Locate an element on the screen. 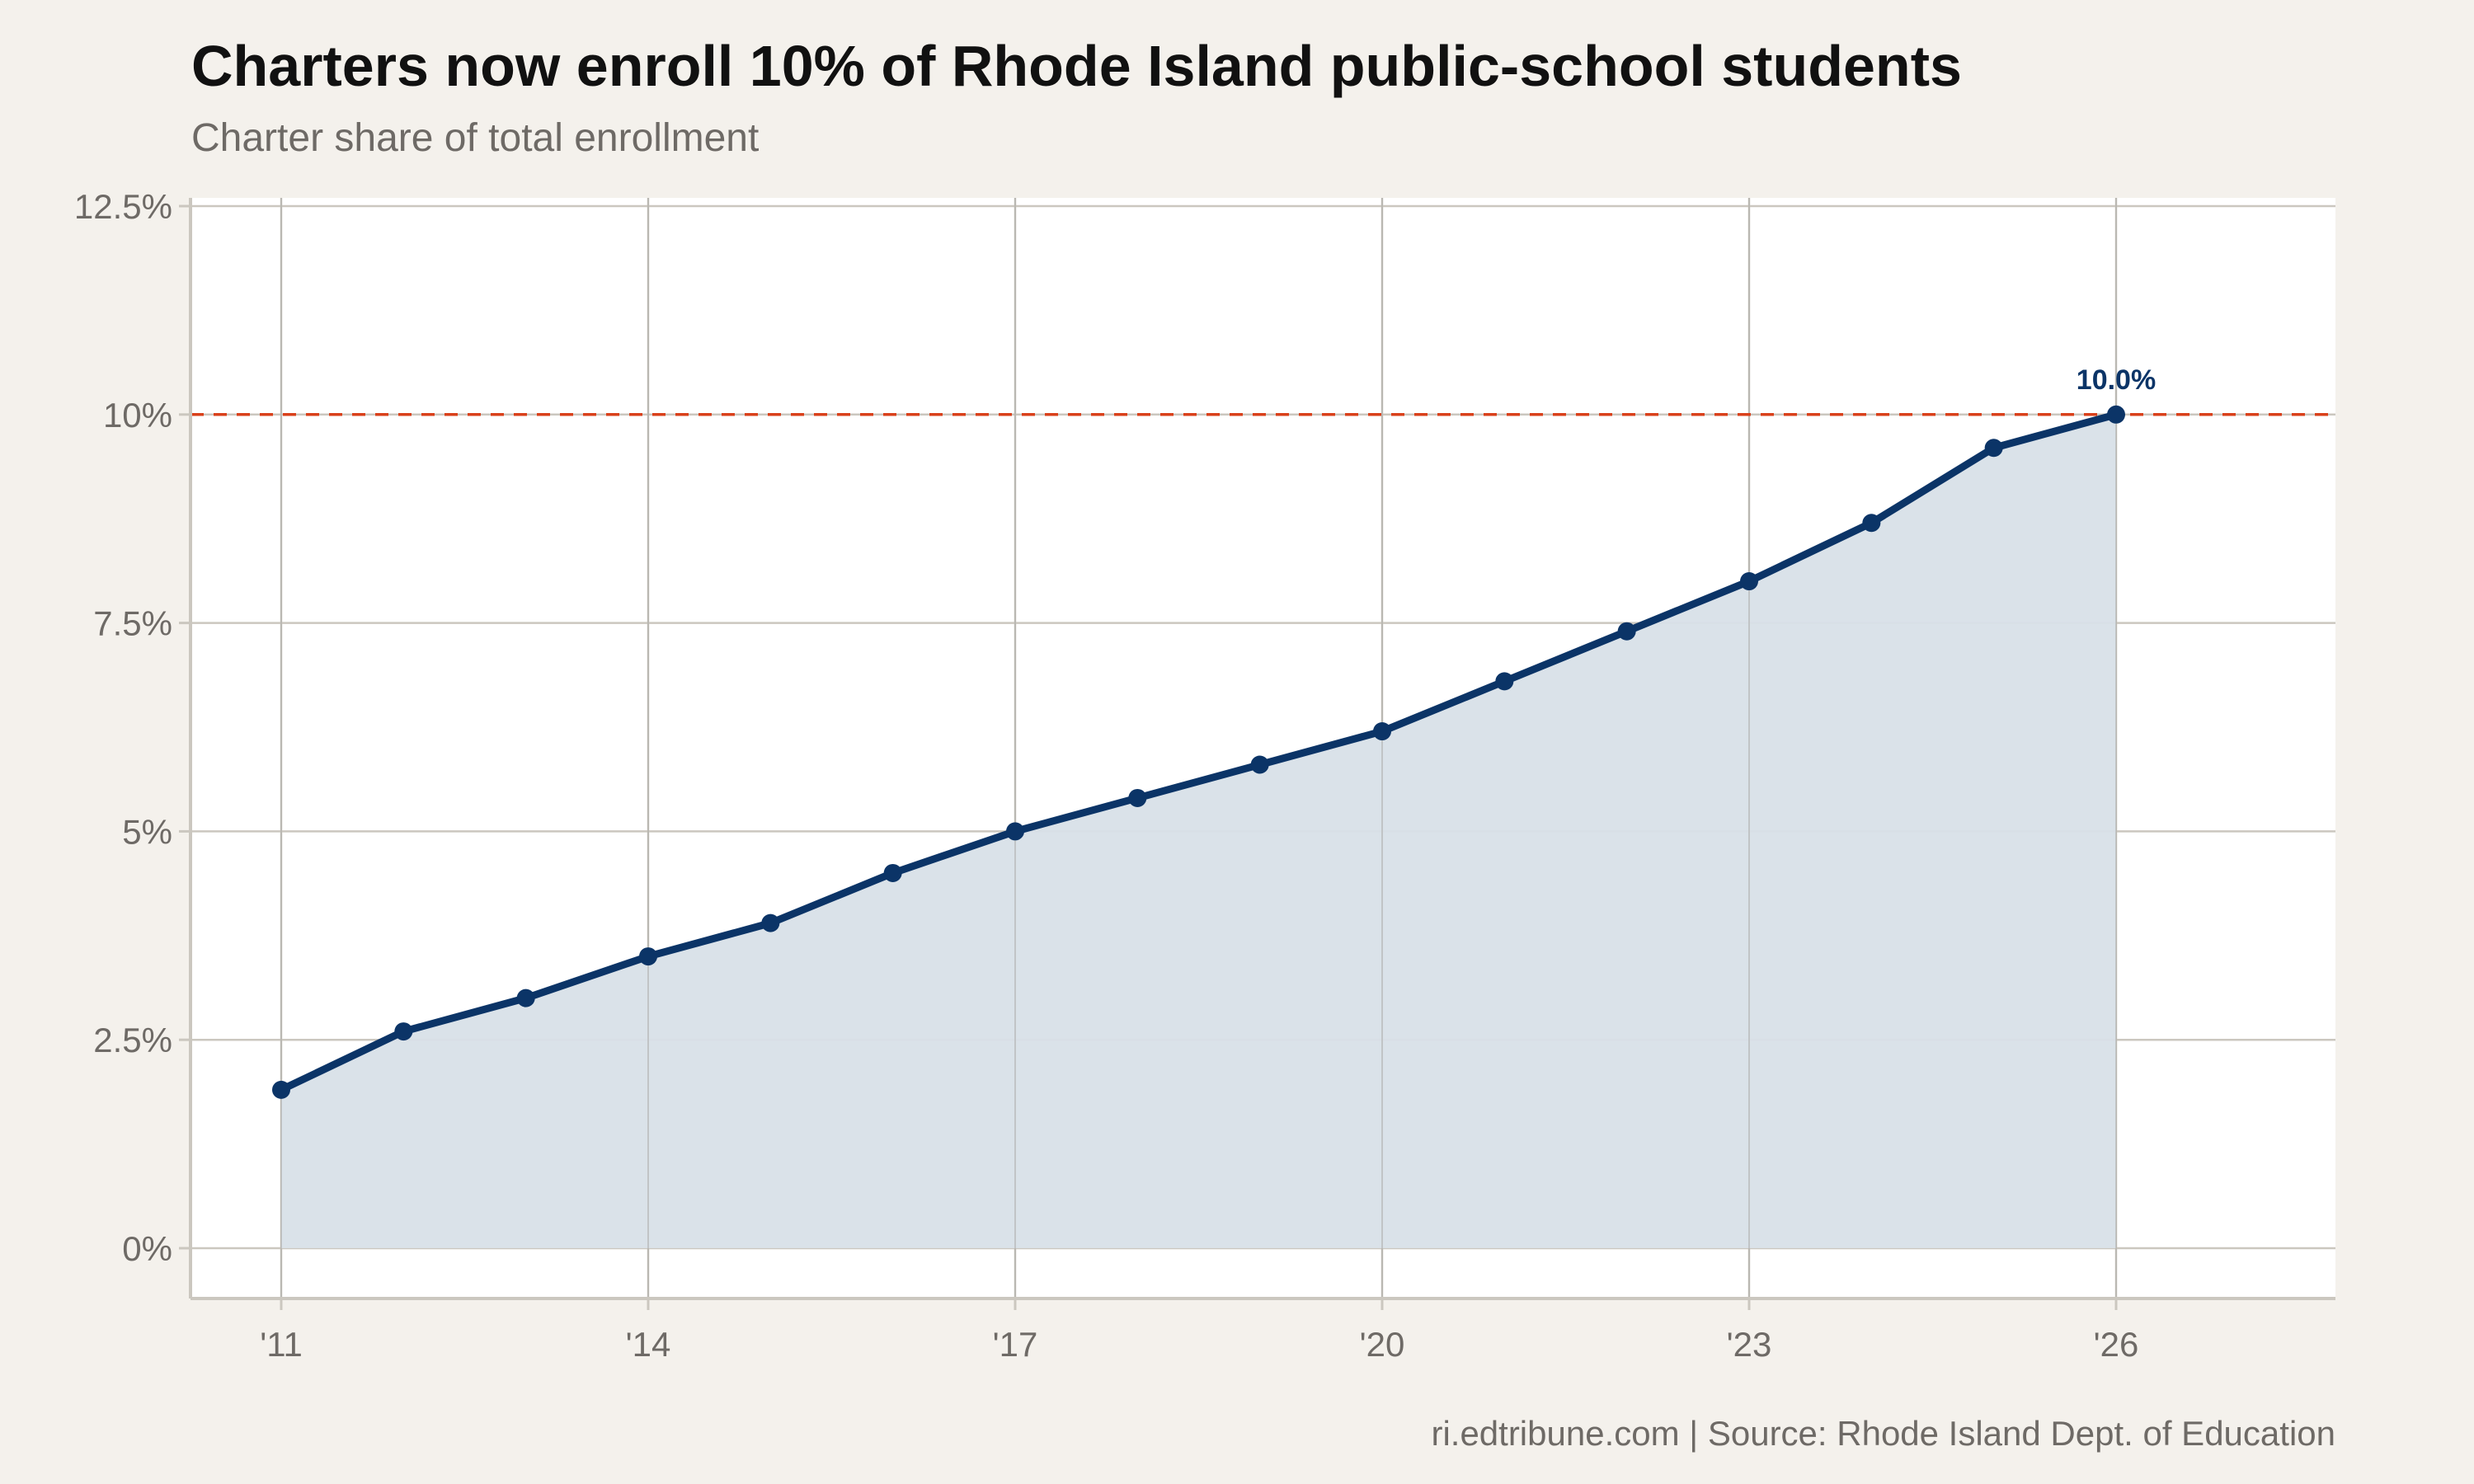 The image size is (2474, 1484). data-point-2012 is located at coordinates (403, 1031).